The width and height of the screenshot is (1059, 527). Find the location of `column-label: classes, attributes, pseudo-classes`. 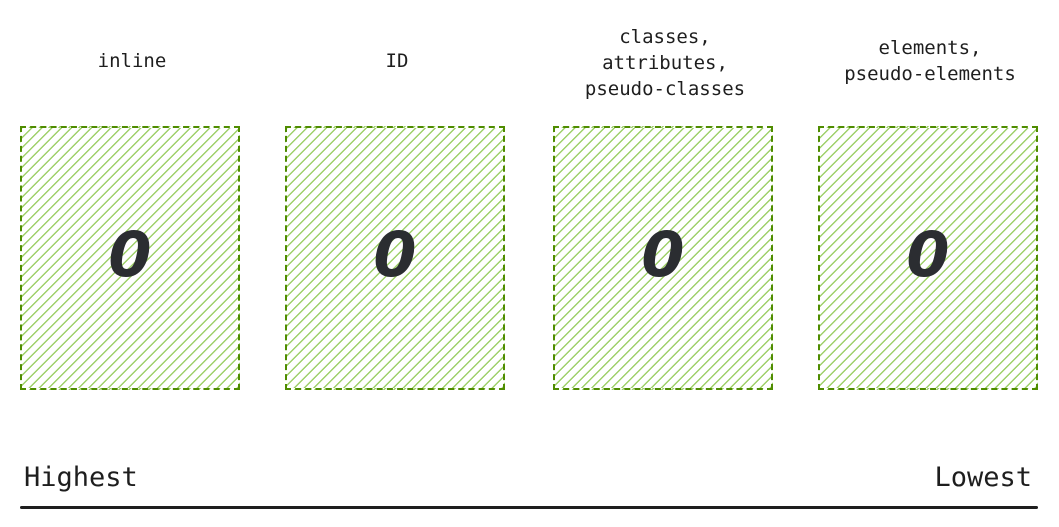

column-label: classes, attributes, pseudo-classes is located at coordinates (665, 63).